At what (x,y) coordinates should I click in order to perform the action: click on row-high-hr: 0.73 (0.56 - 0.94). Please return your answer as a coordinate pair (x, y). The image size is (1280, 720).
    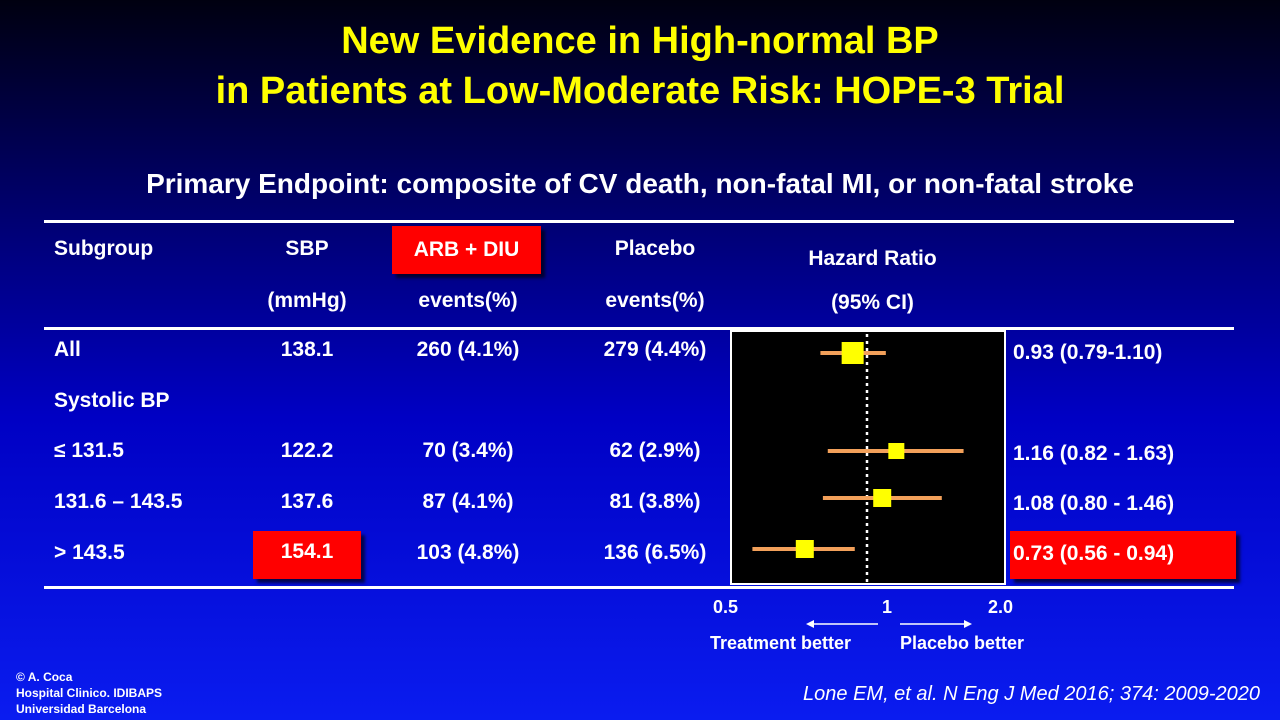
    Looking at the image, I should click on (1123, 555).